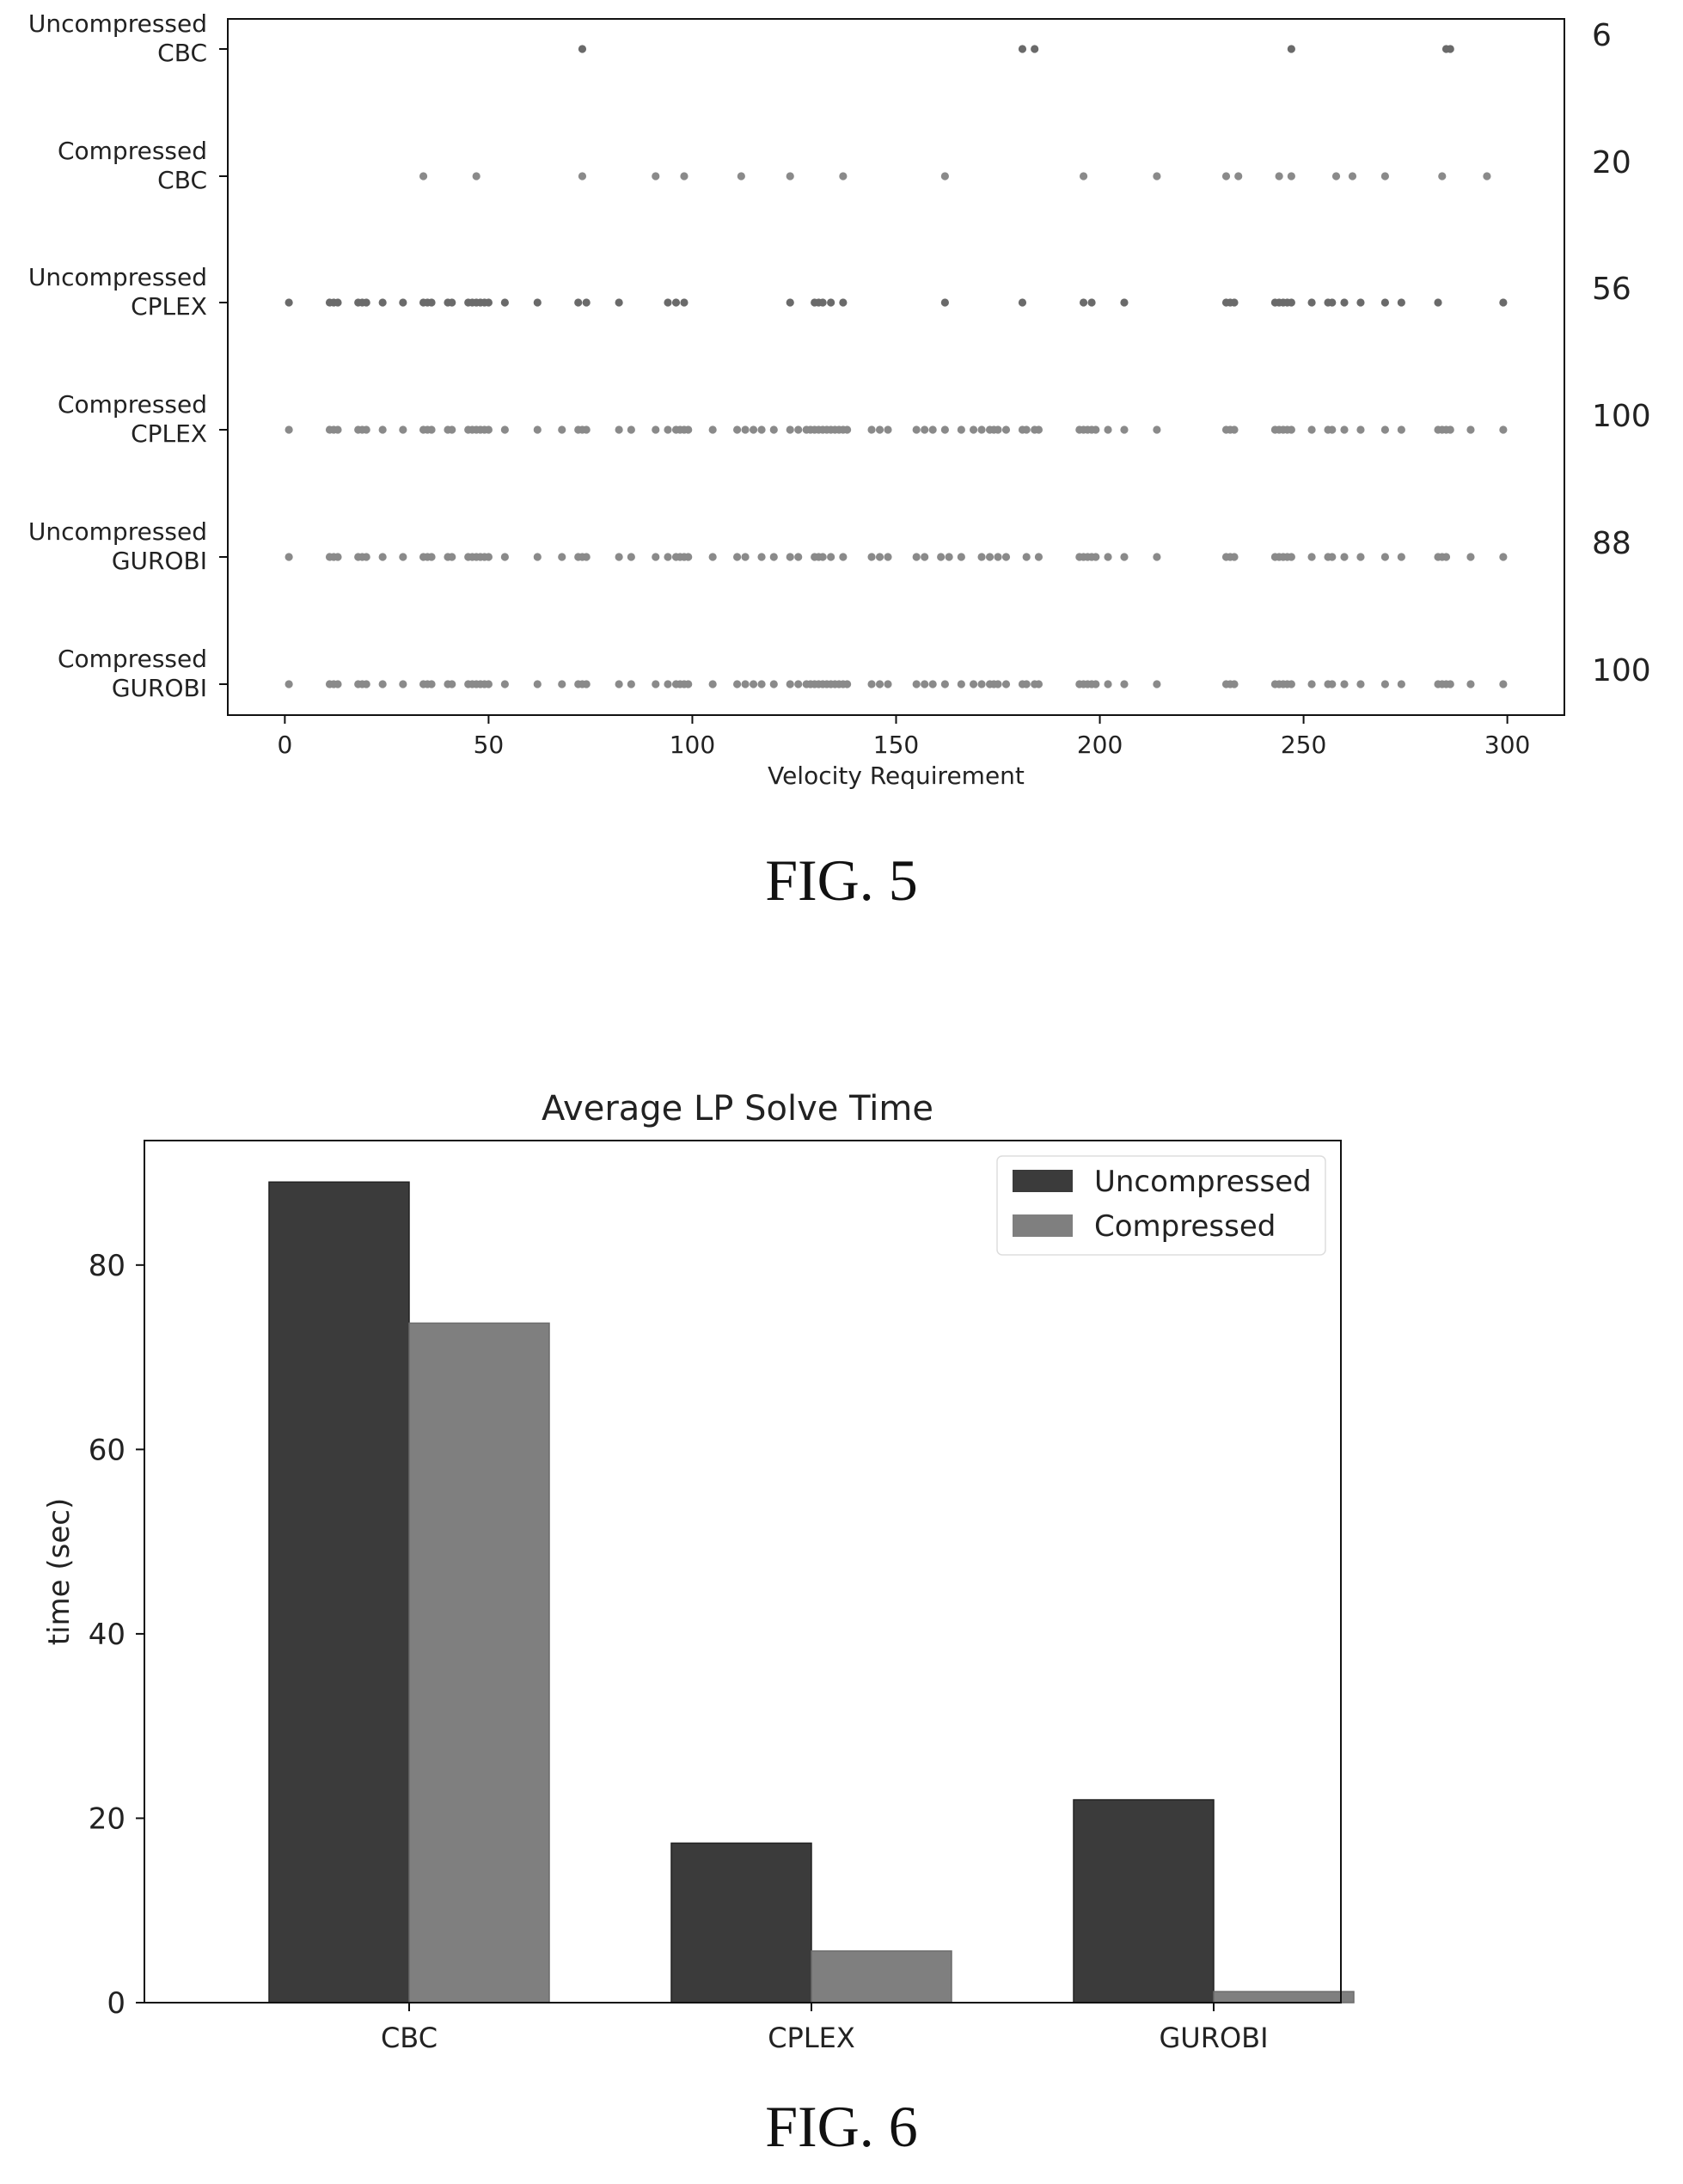 This screenshot has height=2184, width=1683. What do you see at coordinates (133, 659) in the screenshot?
I see `row-label-line1: Compressed` at bounding box center [133, 659].